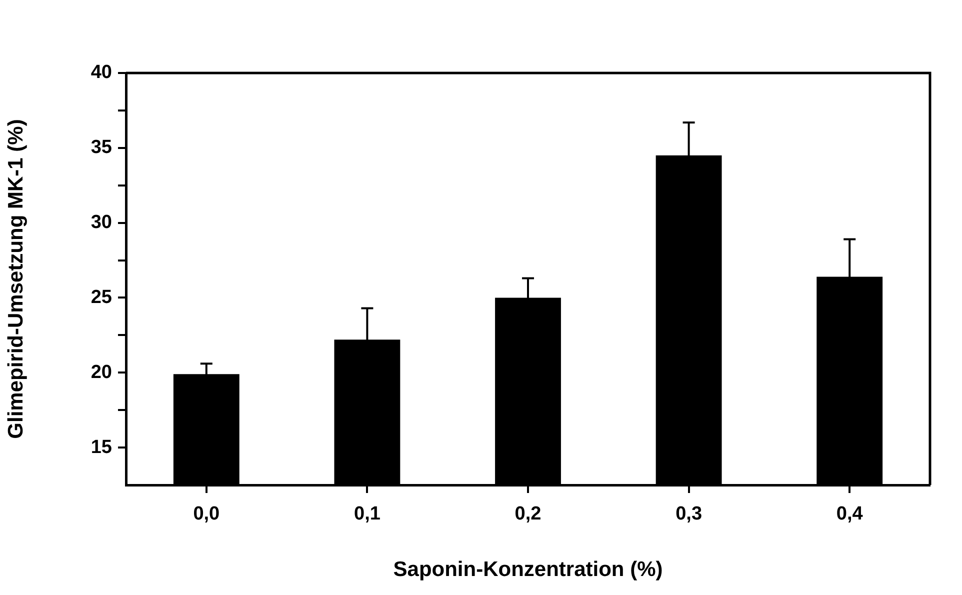  What do you see at coordinates (850, 514) in the screenshot?
I see `x-tick-label: 0,4` at bounding box center [850, 514].